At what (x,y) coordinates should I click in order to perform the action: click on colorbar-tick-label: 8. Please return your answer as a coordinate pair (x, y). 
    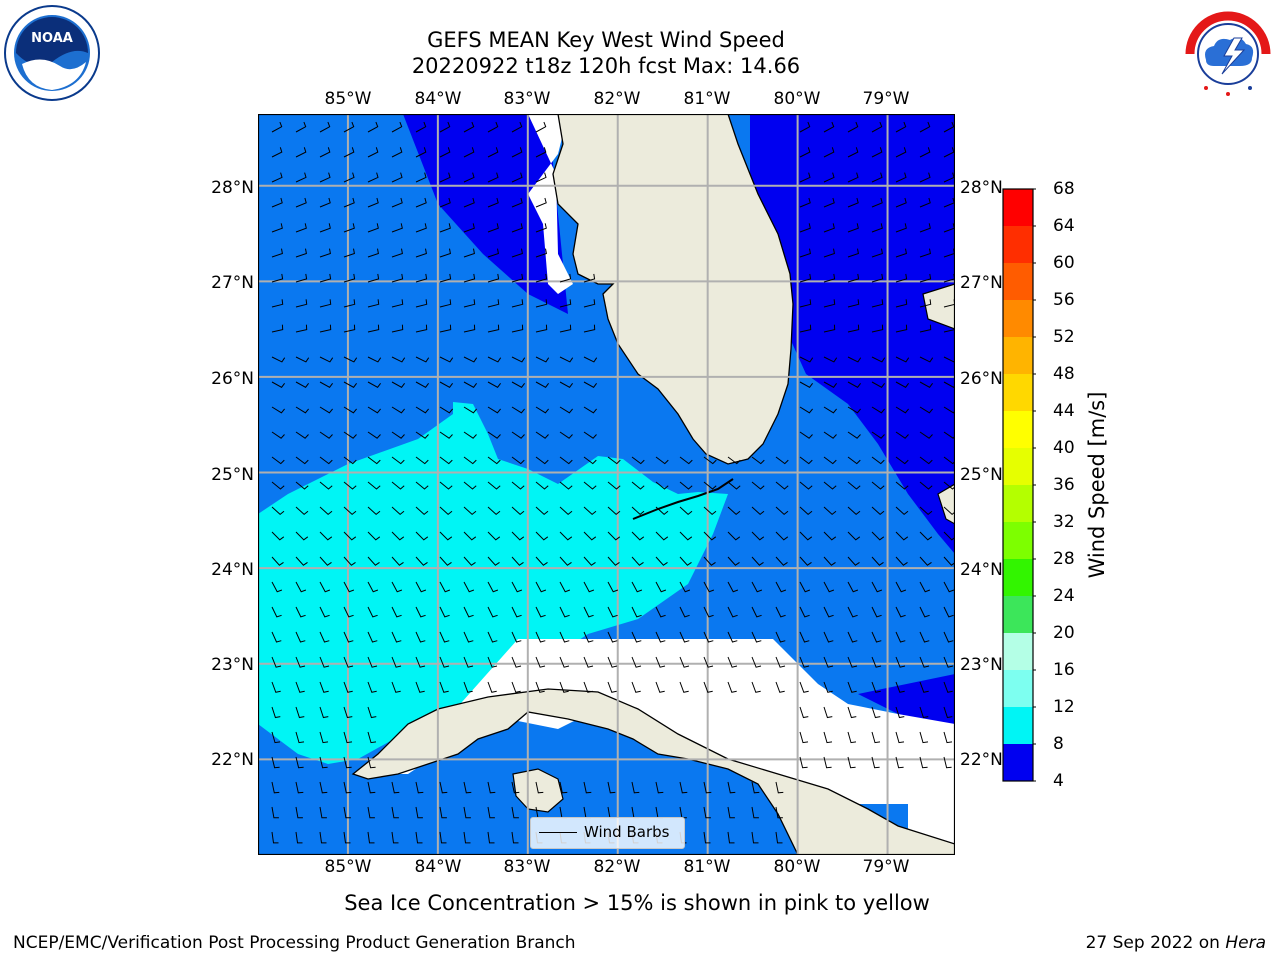
    Looking at the image, I should click on (1058, 744).